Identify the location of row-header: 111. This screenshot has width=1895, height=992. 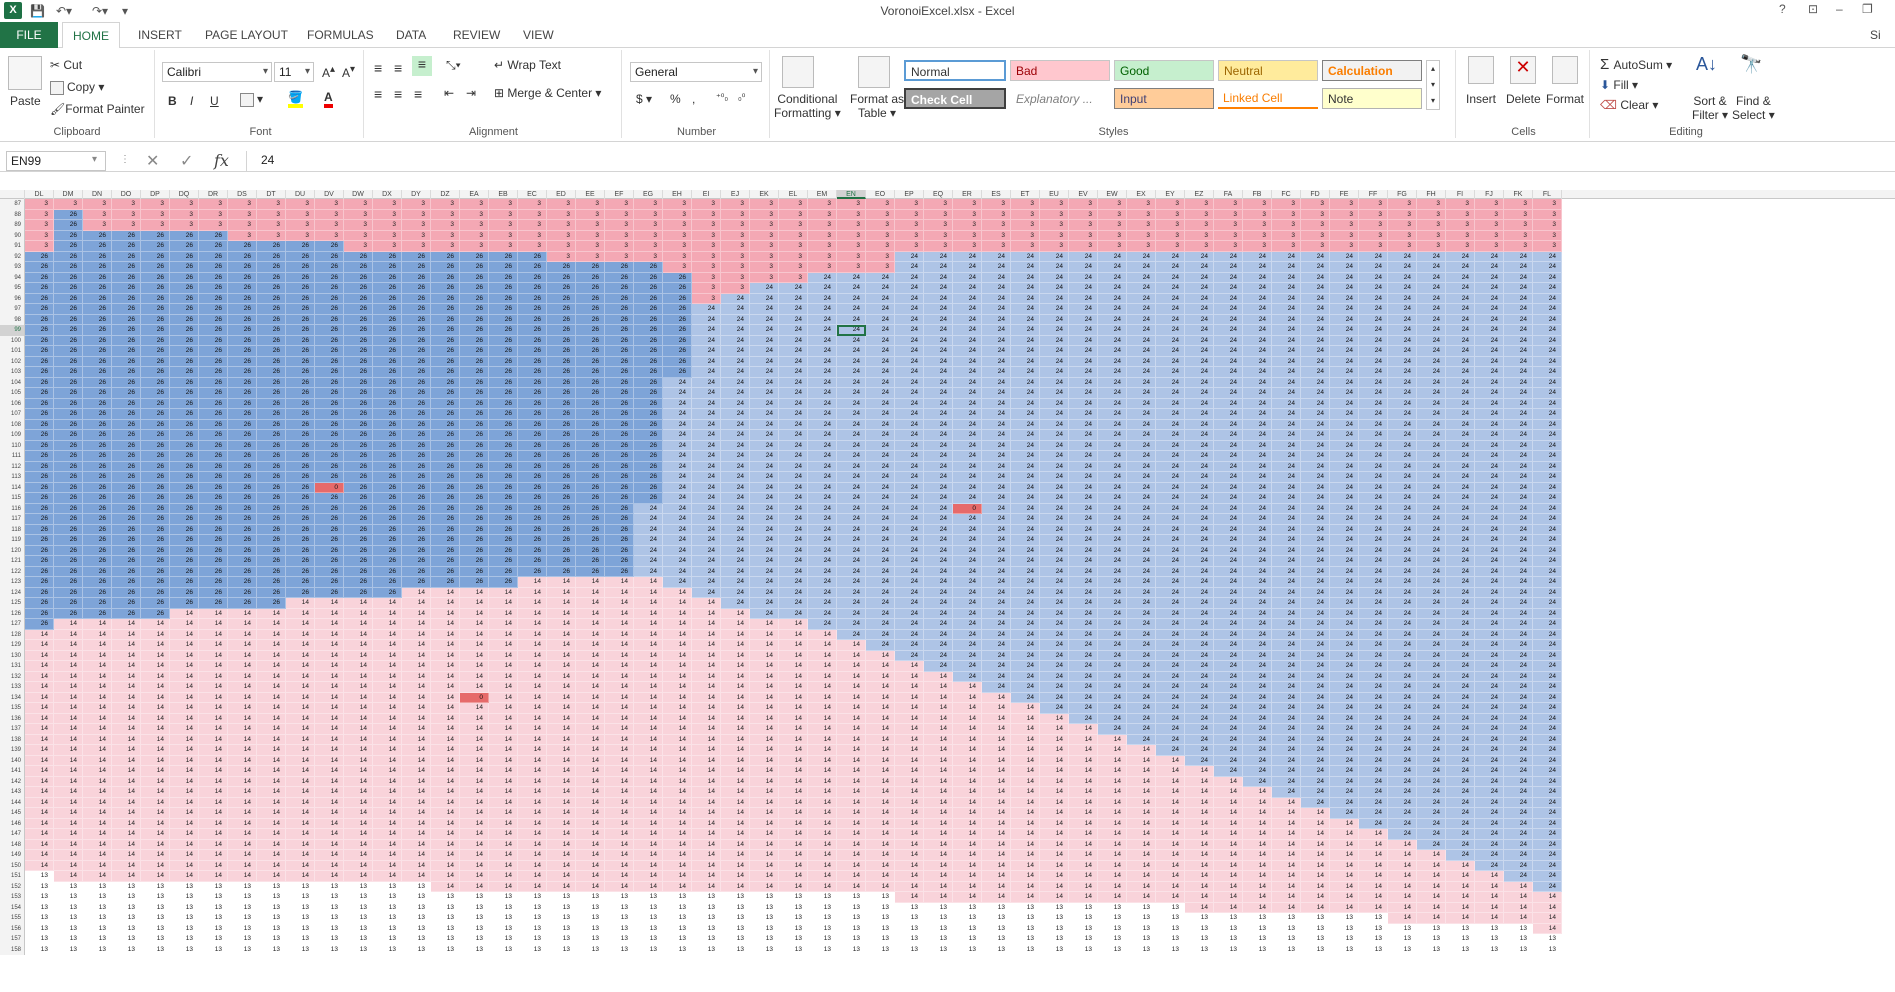
(12, 456).